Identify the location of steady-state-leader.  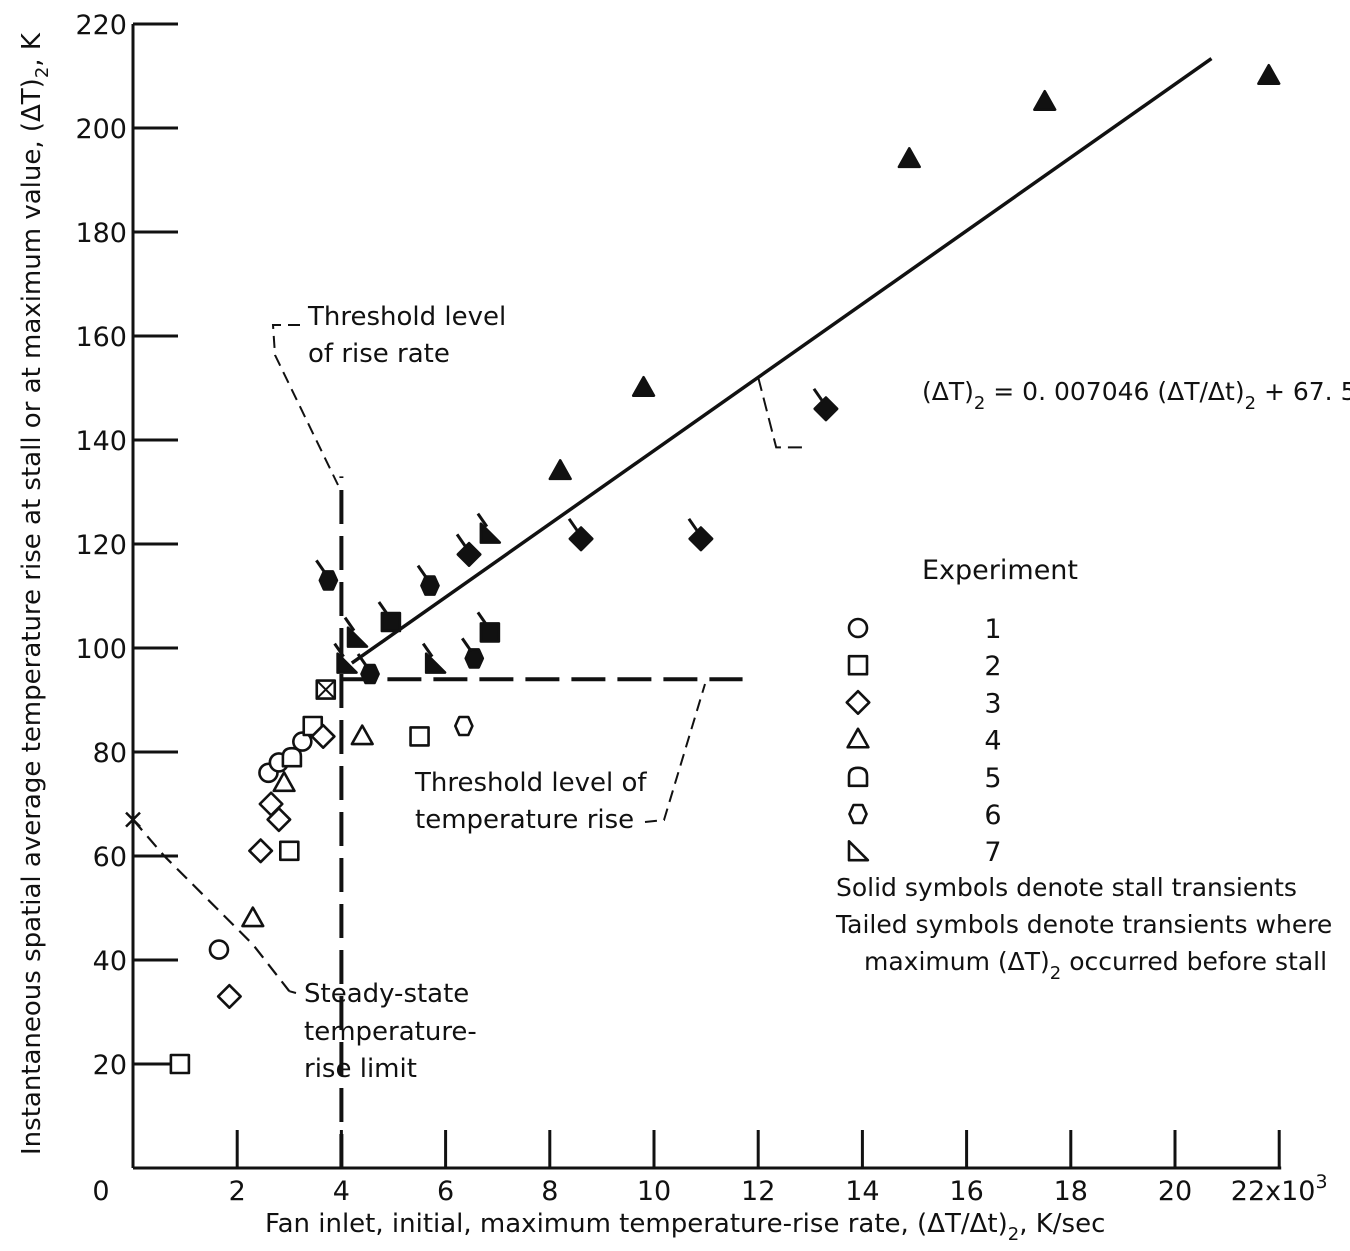
(293, 992).